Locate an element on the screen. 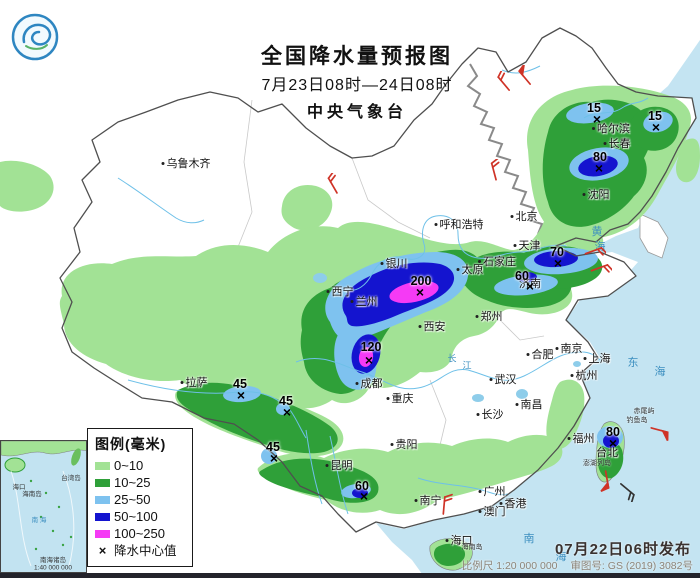 Image resolution: width=700 pixels, height=578 pixels. inset-label: 南 海 is located at coordinates (39, 520).